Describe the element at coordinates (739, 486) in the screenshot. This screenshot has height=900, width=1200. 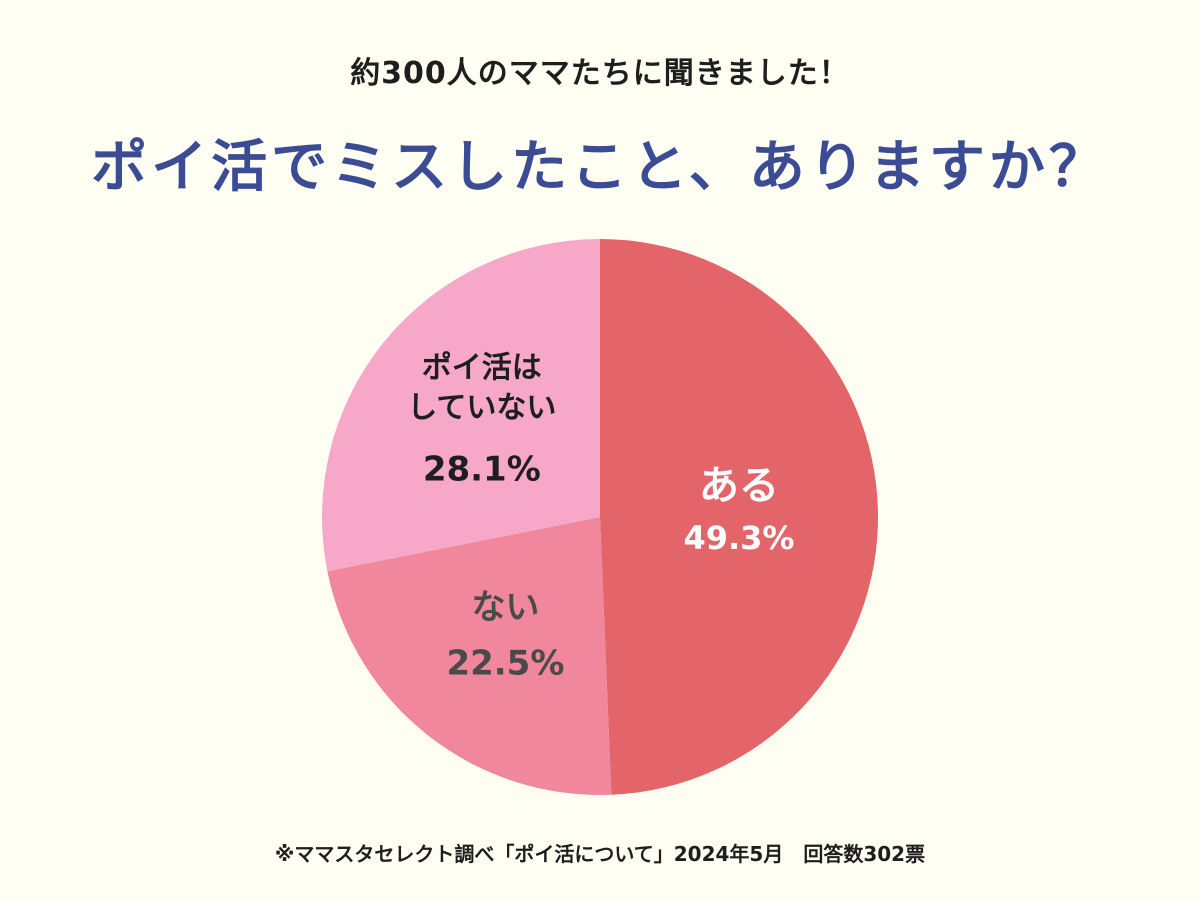
I see `slice-label-0-line-0: ある` at that location.